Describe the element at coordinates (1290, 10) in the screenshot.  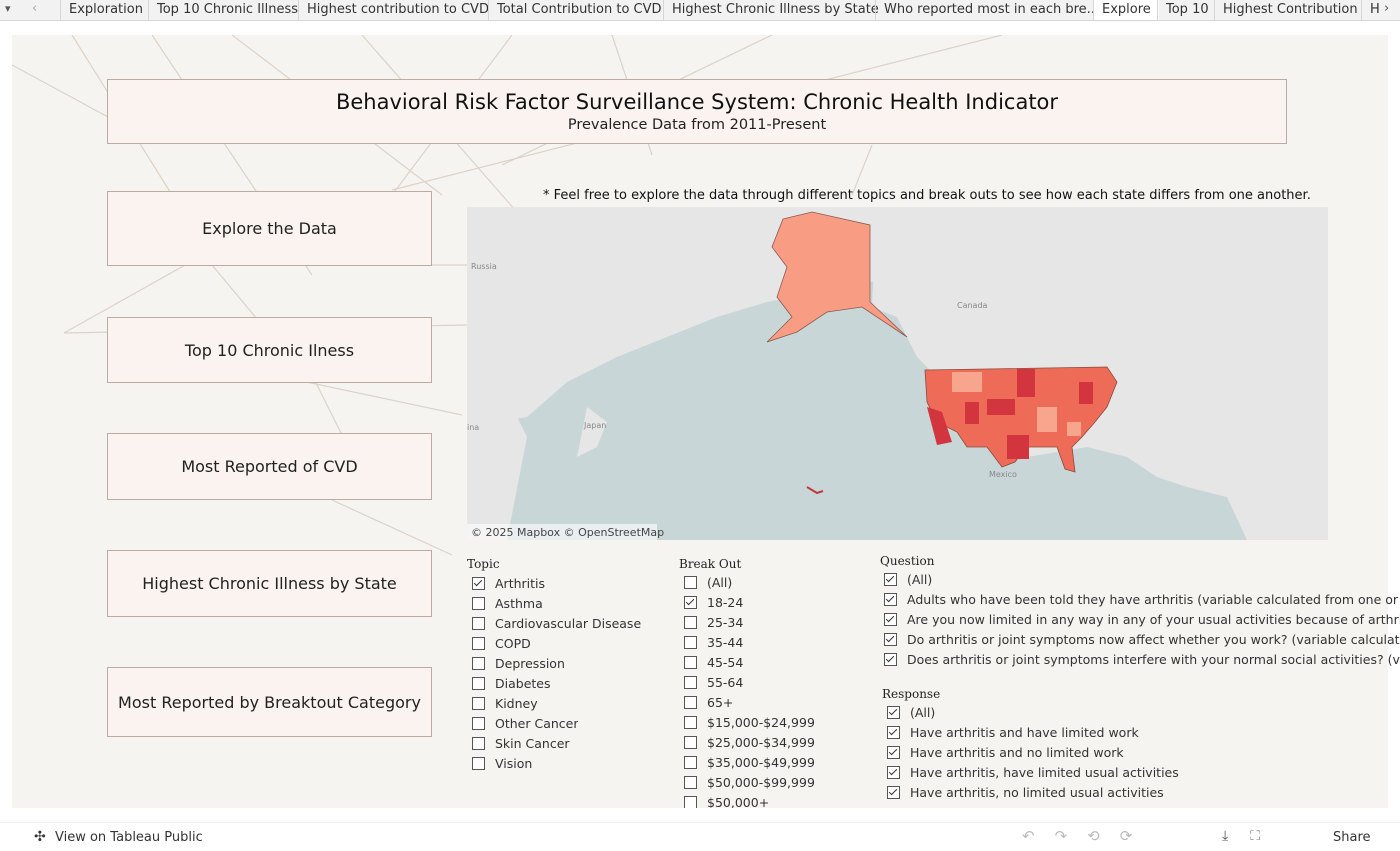
I see `tab: Highest Contribution` at that location.